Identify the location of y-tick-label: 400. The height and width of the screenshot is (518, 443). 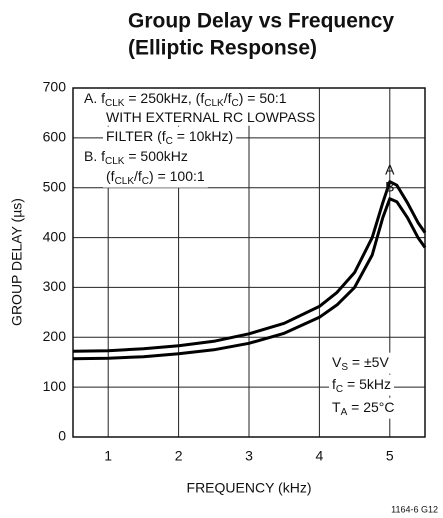
(55, 236).